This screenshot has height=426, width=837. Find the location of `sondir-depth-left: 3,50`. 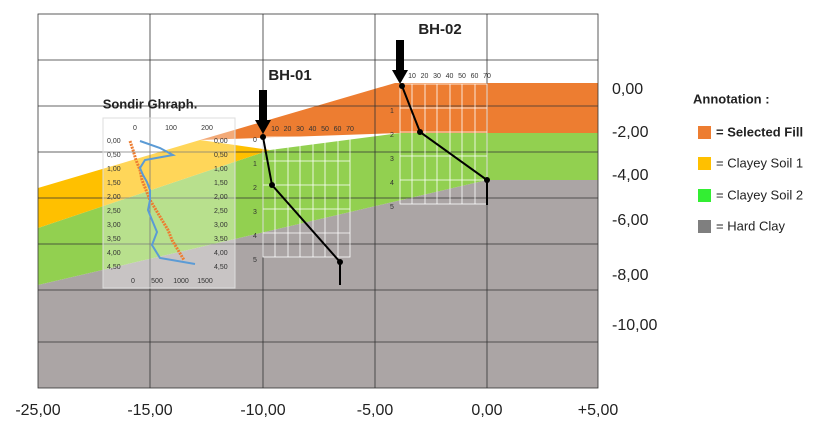

sondir-depth-left: 3,50 is located at coordinates (114, 239).